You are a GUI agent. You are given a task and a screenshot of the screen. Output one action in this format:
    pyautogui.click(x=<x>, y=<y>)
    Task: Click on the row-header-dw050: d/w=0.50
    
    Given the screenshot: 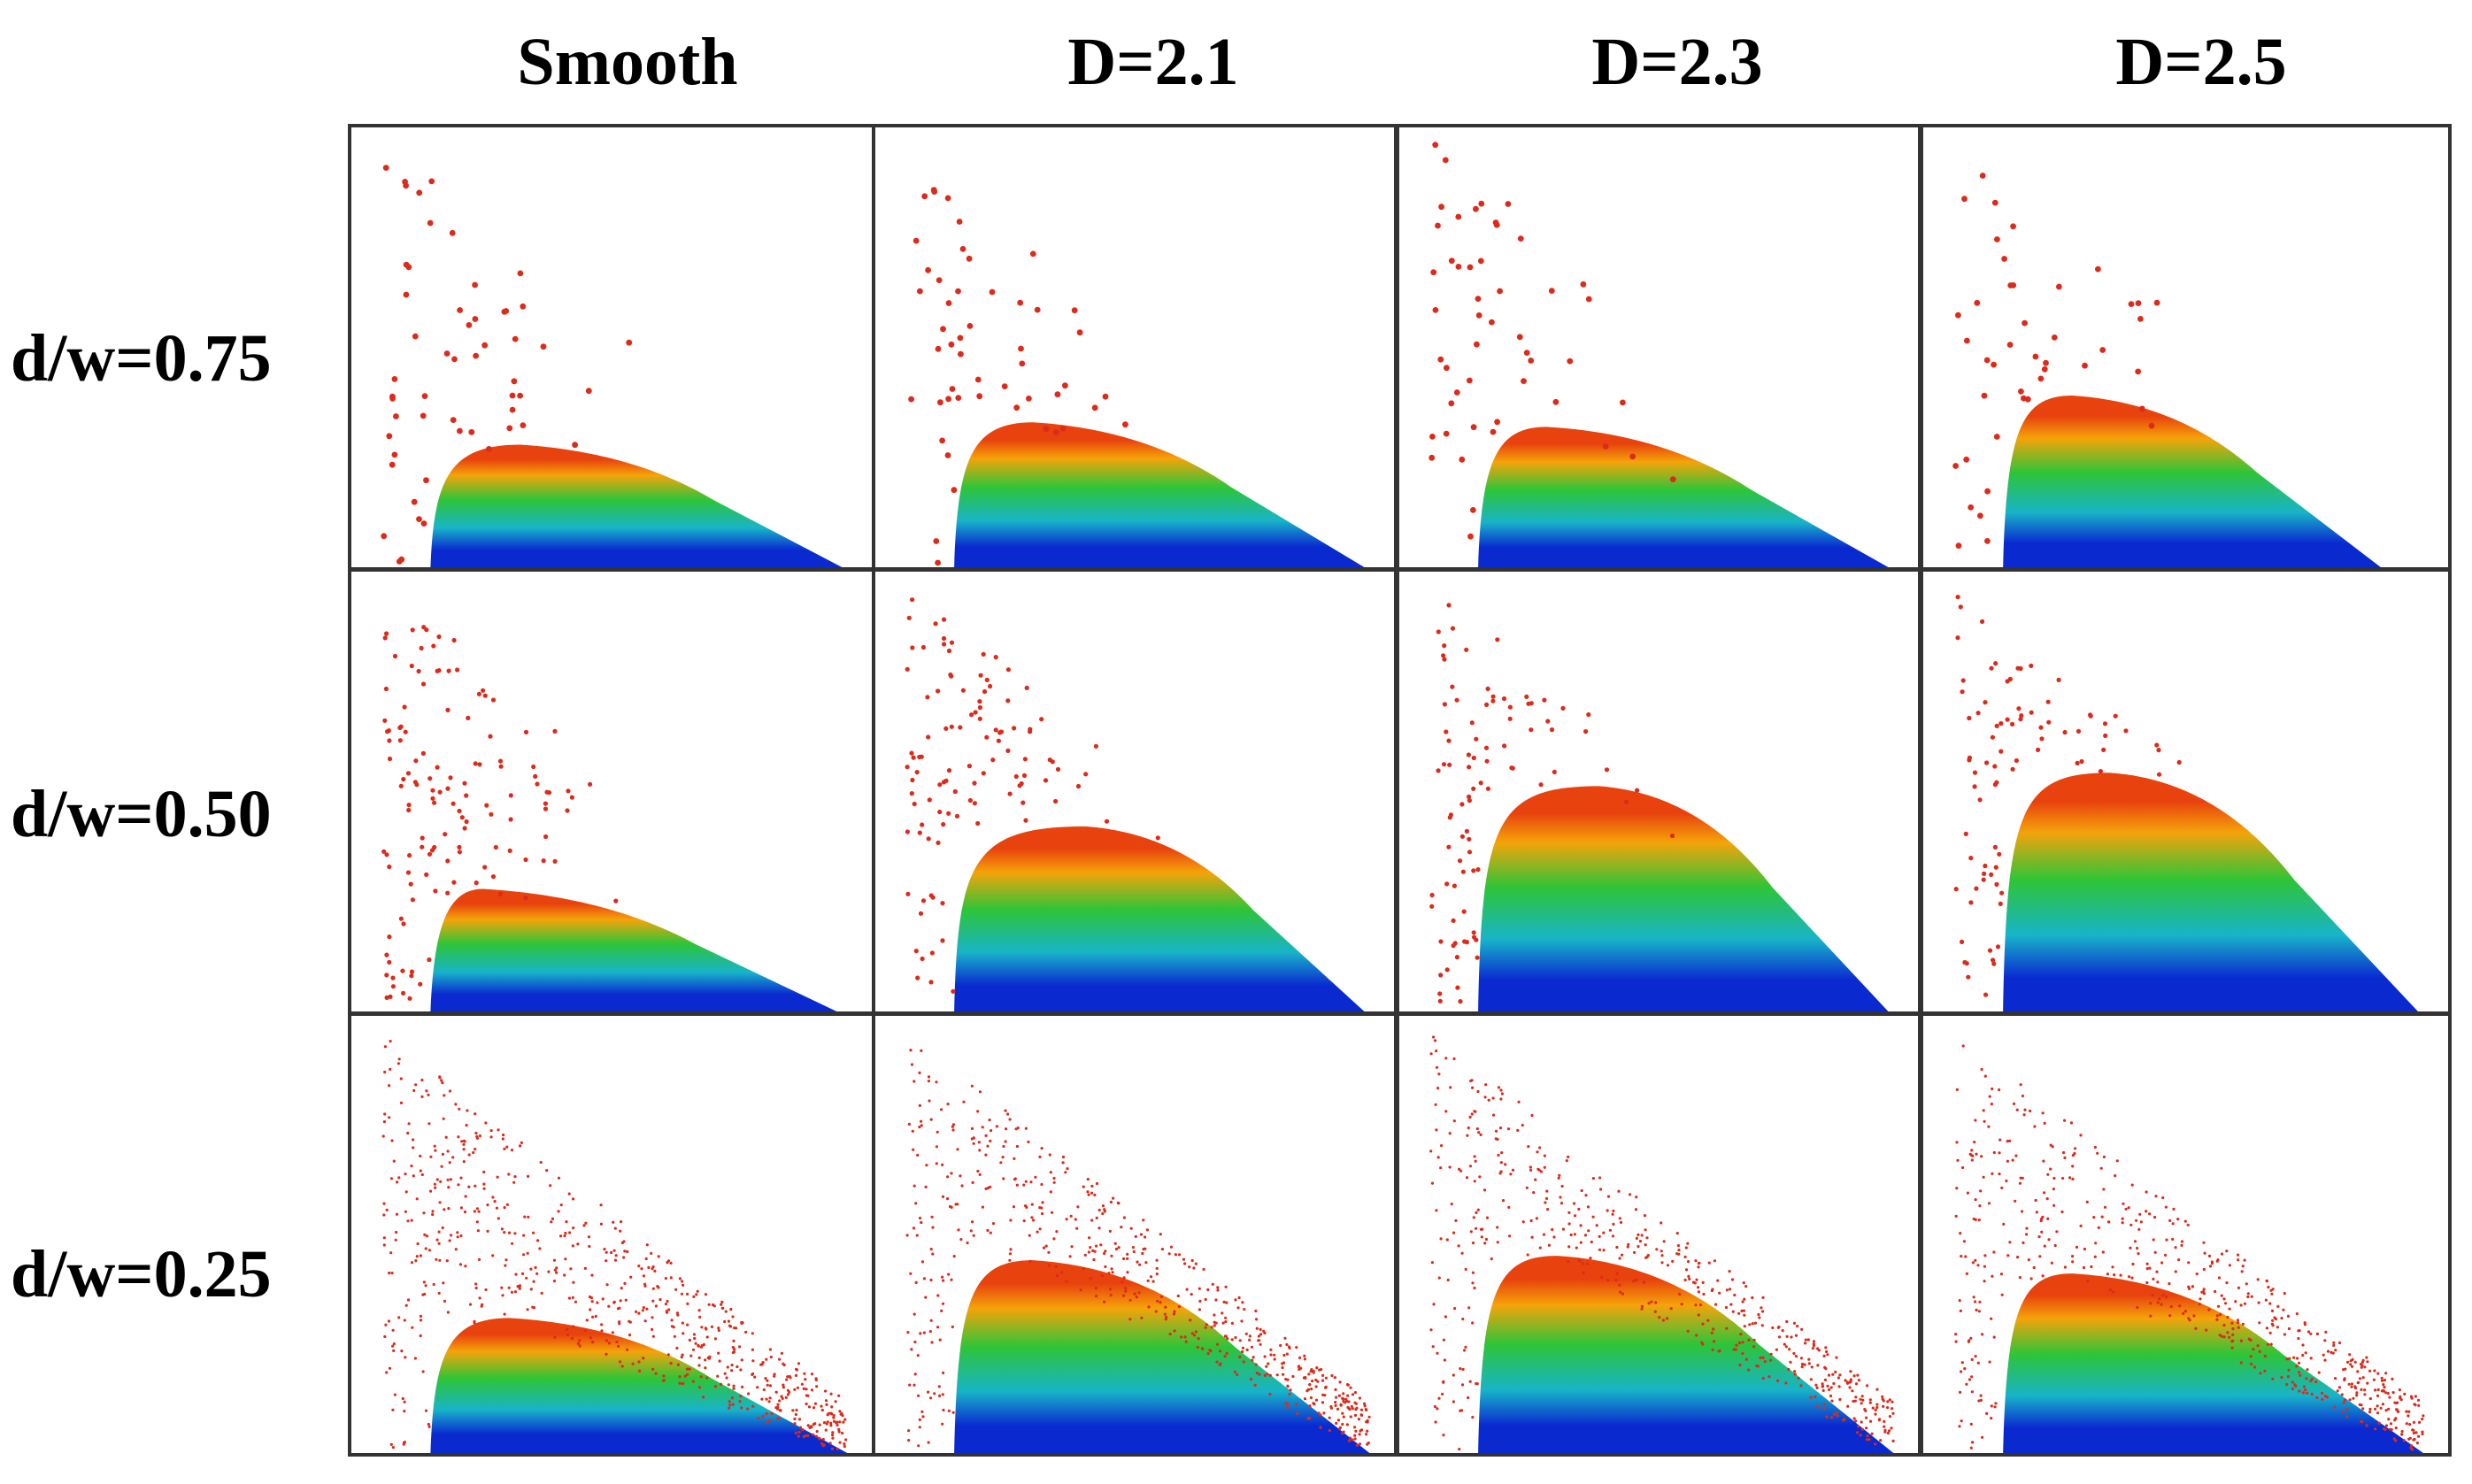 What is the action you would take?
    pyautogui.click(x=141, y=814)
    